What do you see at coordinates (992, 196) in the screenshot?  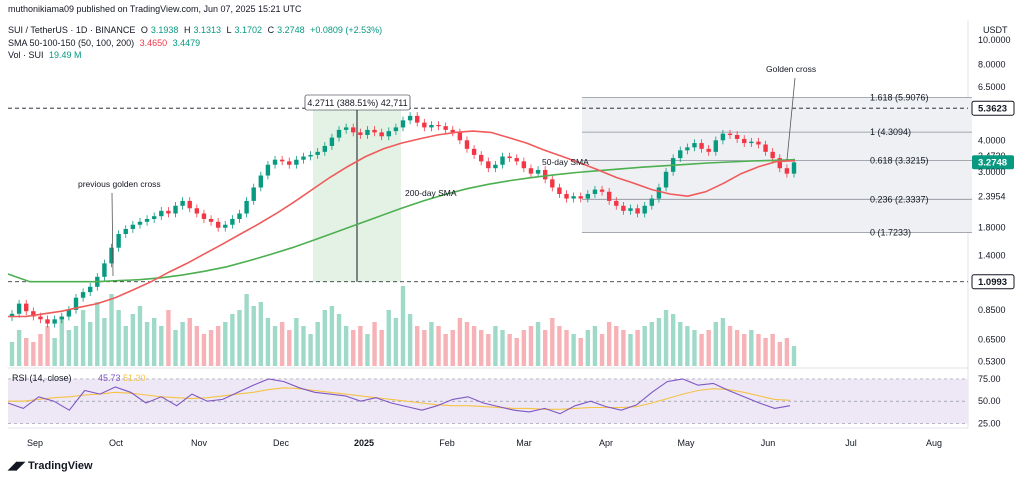 I see `price-tick: 2.3954` at bounding box center [992, 196].